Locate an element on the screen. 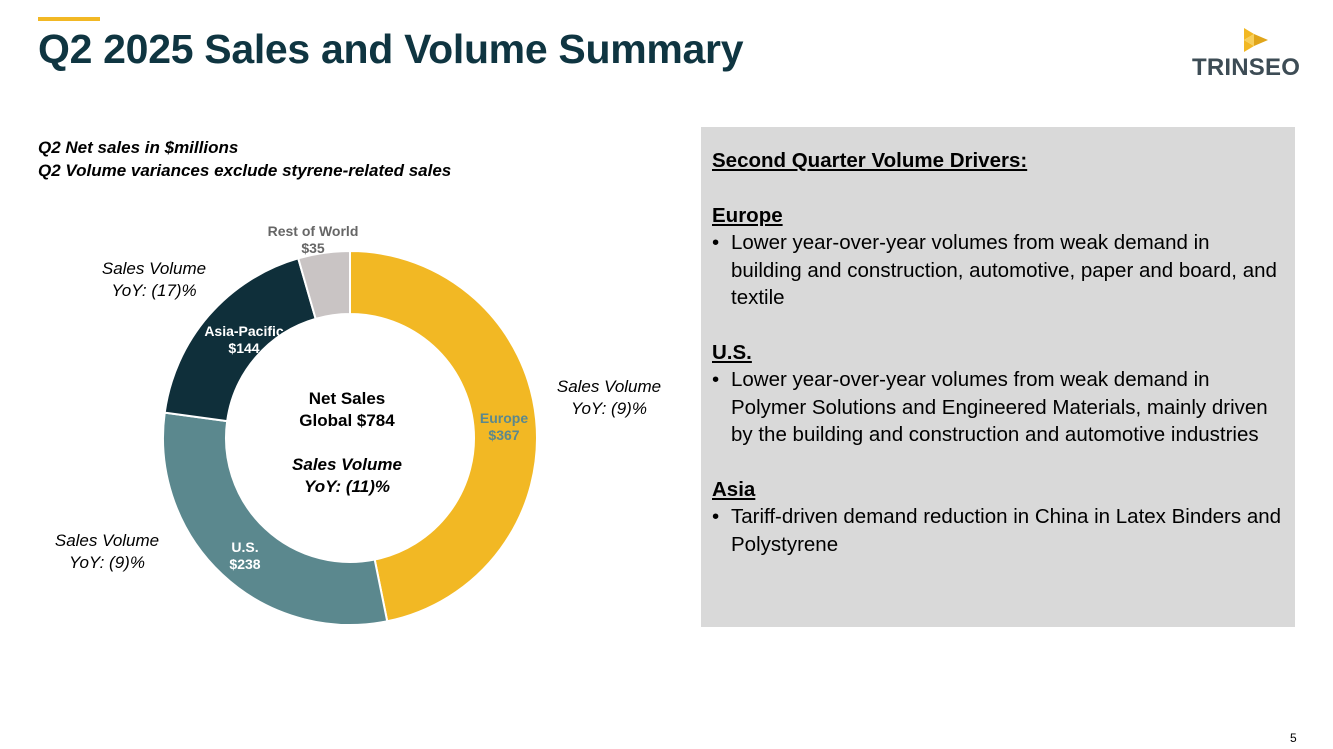 The height and width of the screenshot is (749, 1333). donut-slice-europe is located at coordinates (443, 436).